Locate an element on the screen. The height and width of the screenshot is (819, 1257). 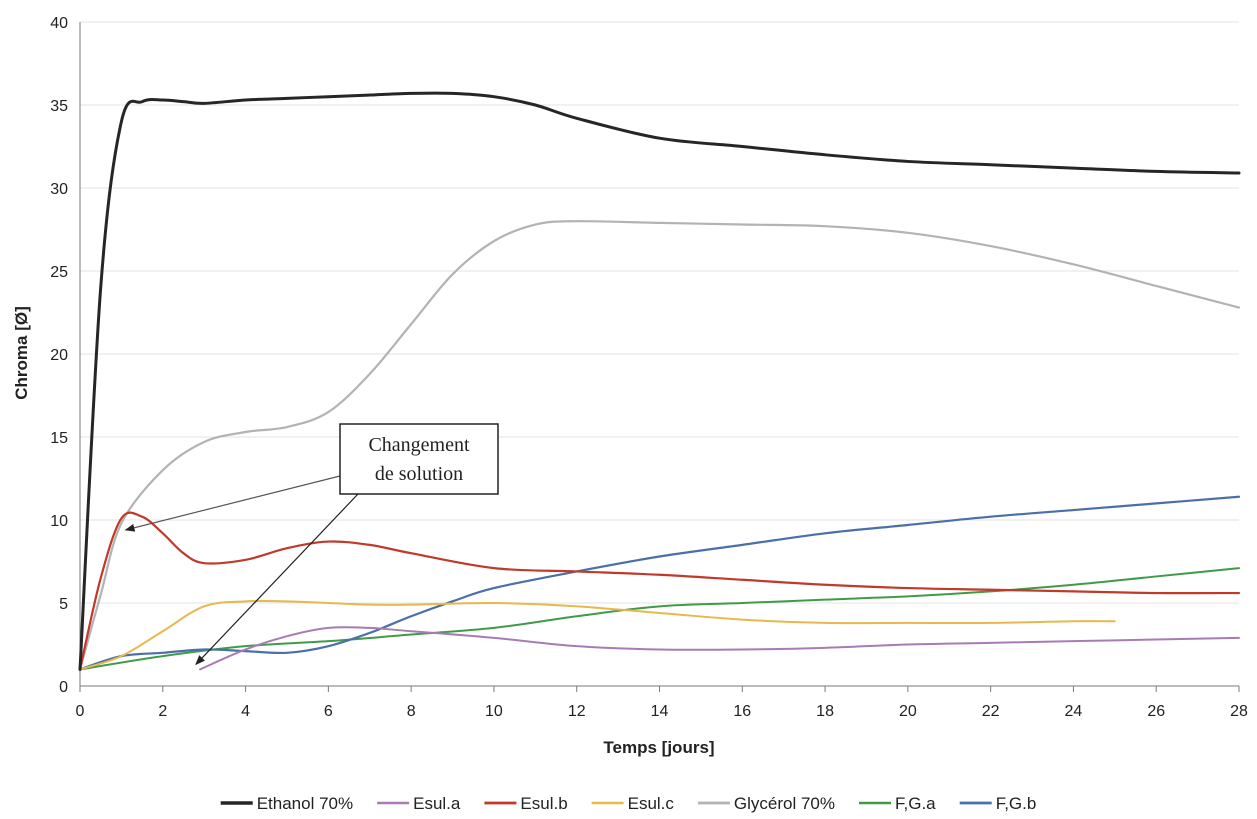
legend-item: Esul.b is located at coordinates (526, 803).